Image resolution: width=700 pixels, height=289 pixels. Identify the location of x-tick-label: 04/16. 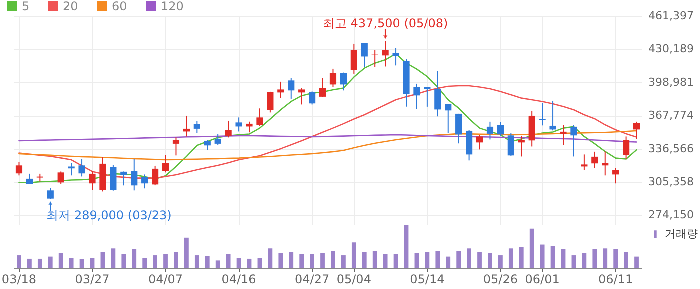
(239, 279).